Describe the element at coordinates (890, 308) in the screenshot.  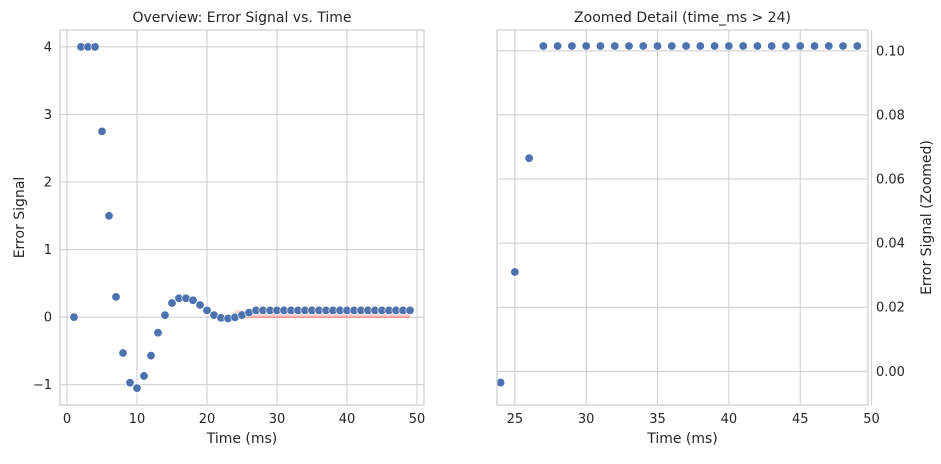
I see `y-tick-label: 0.02` at that location.